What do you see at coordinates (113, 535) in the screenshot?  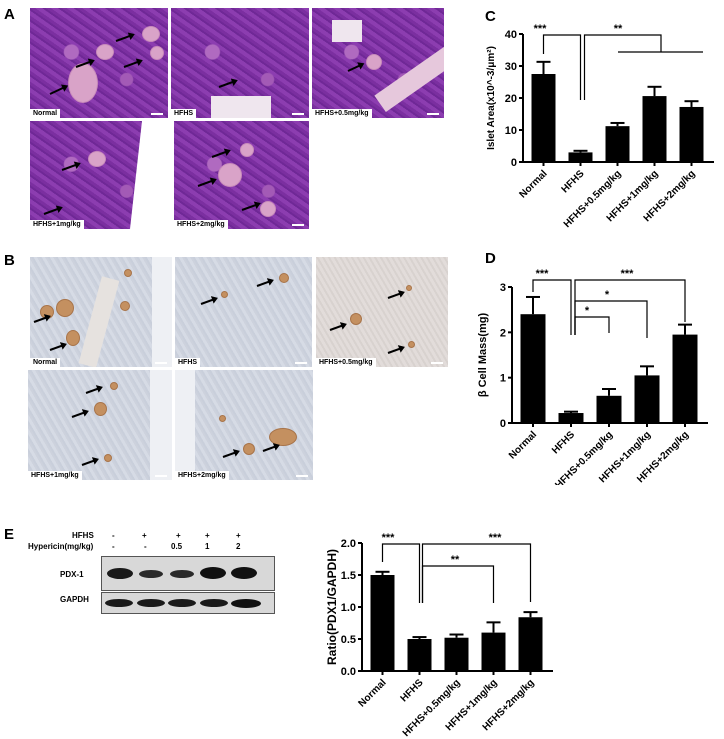 I see `blot-lane-hfhs: -` at bounding box center [113, 535].